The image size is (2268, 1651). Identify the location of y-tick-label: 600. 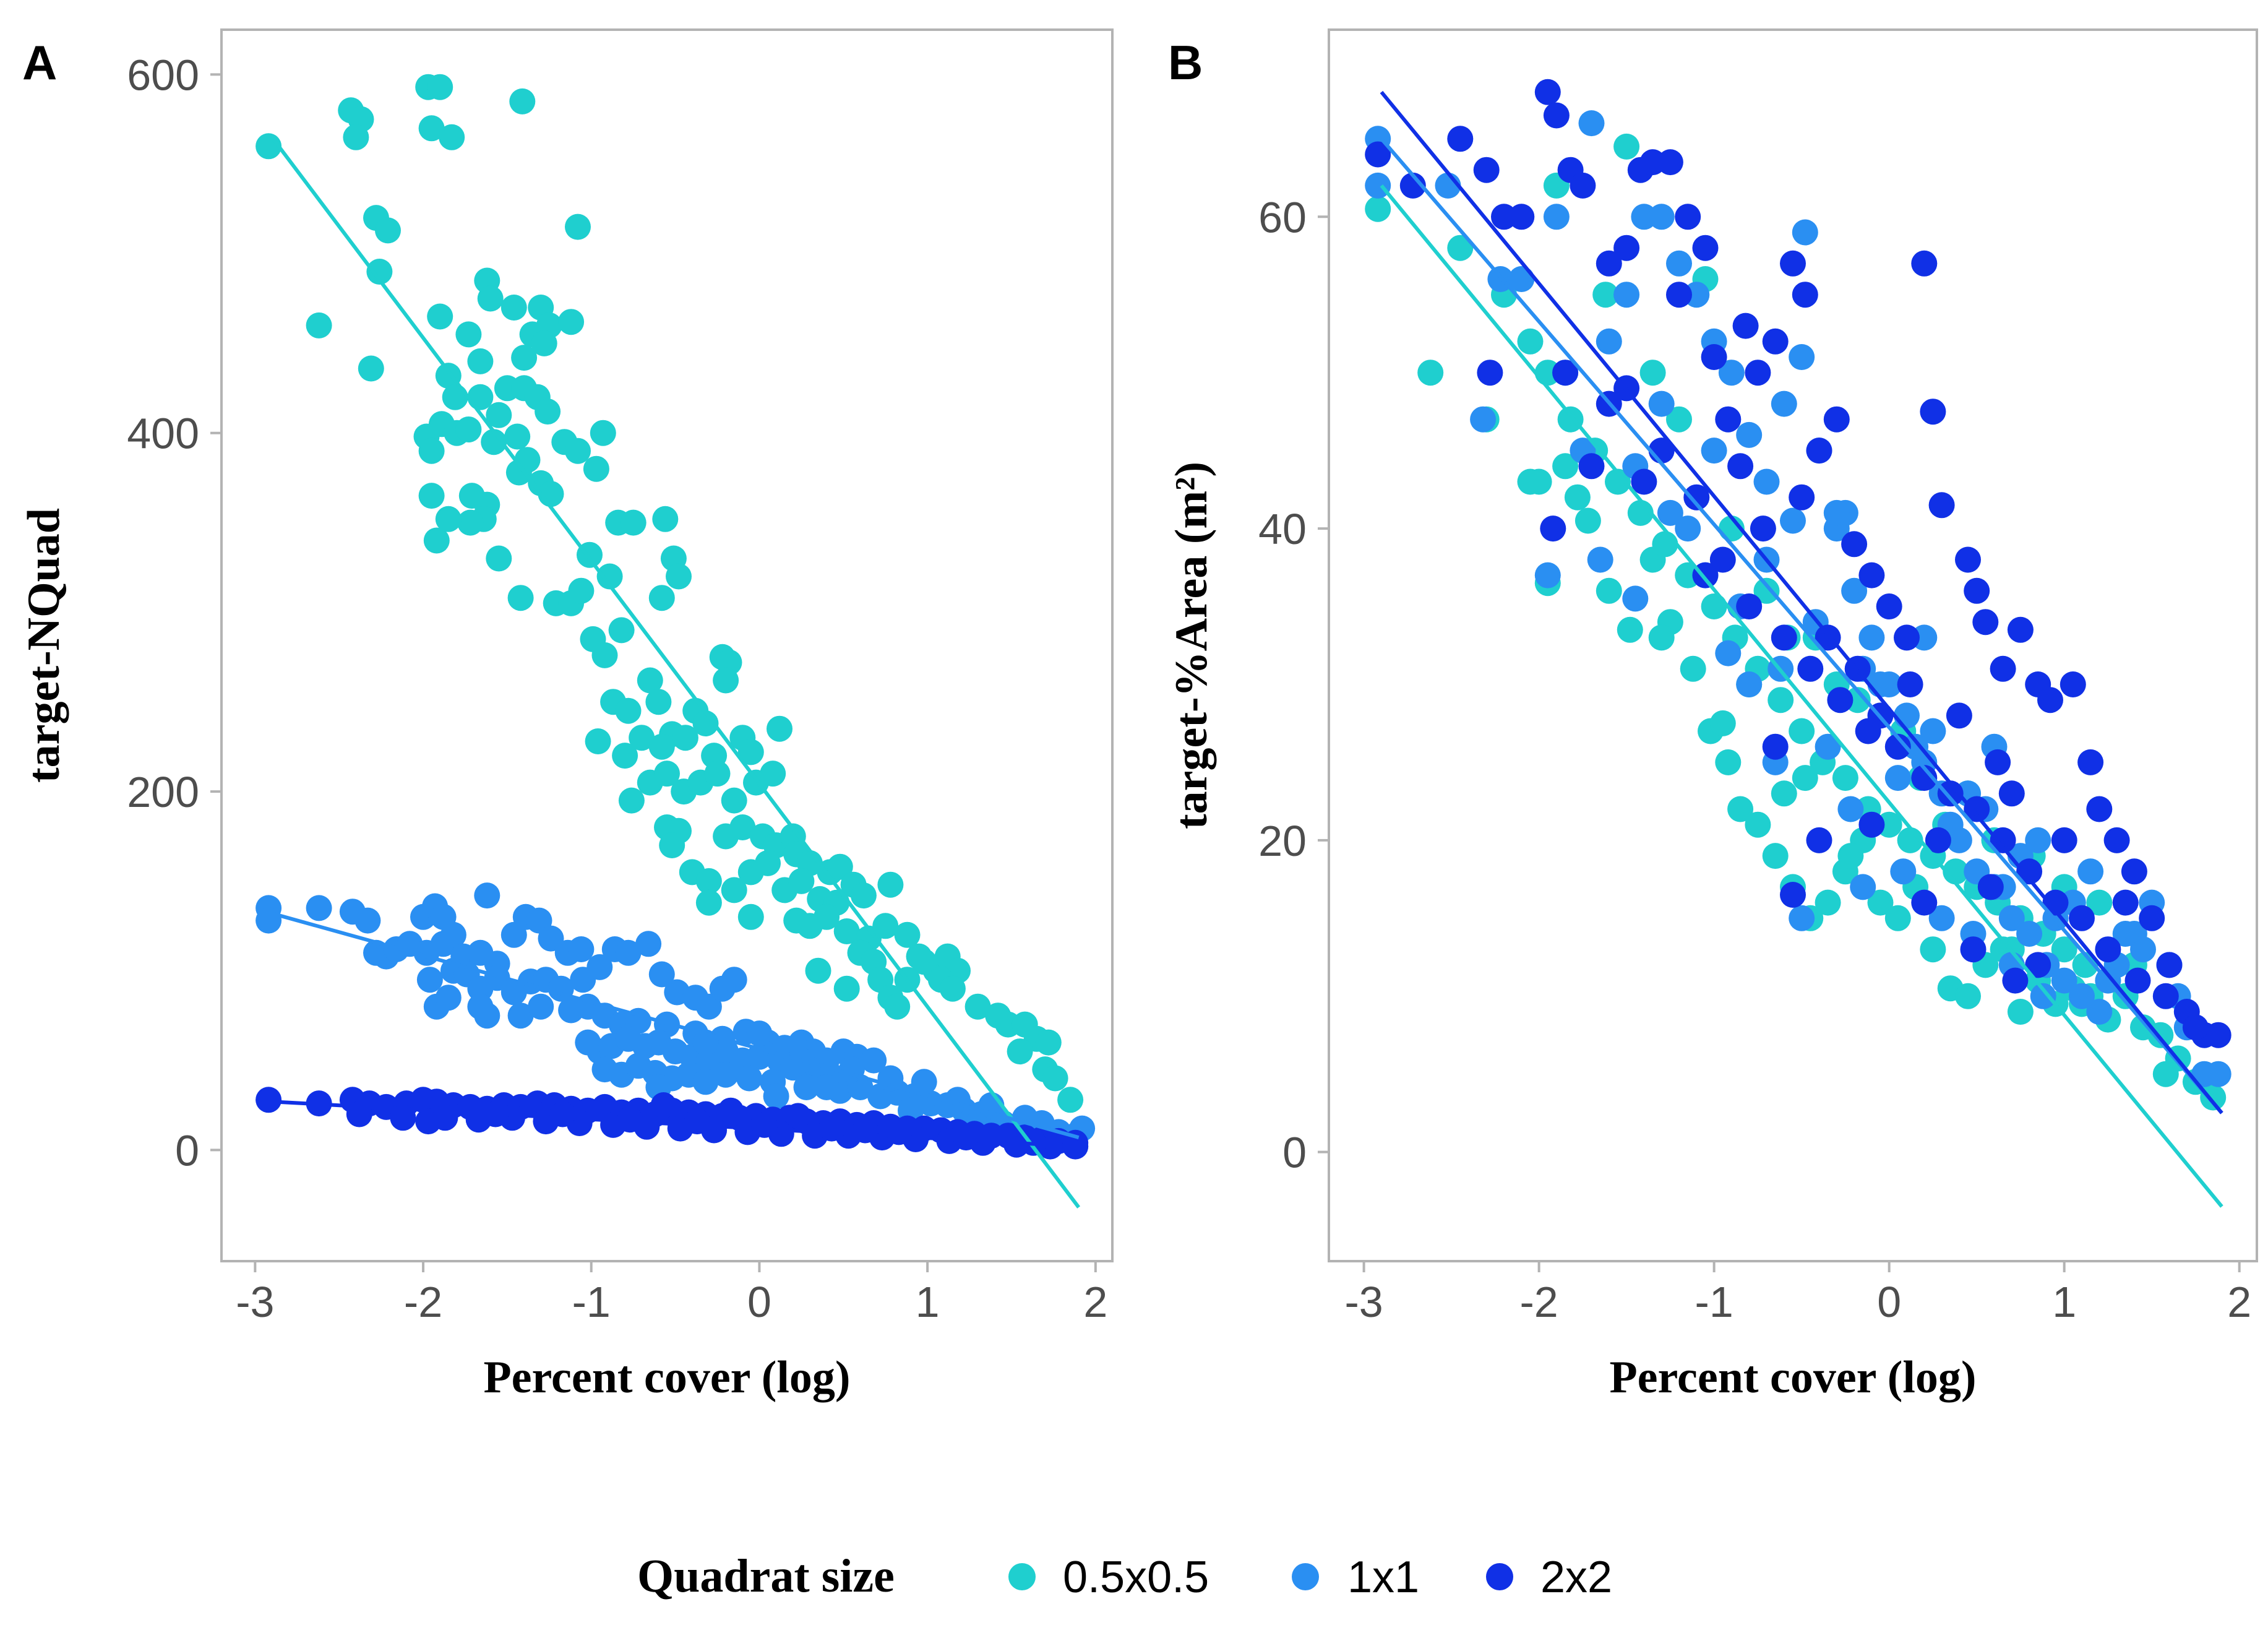
(163, 75).